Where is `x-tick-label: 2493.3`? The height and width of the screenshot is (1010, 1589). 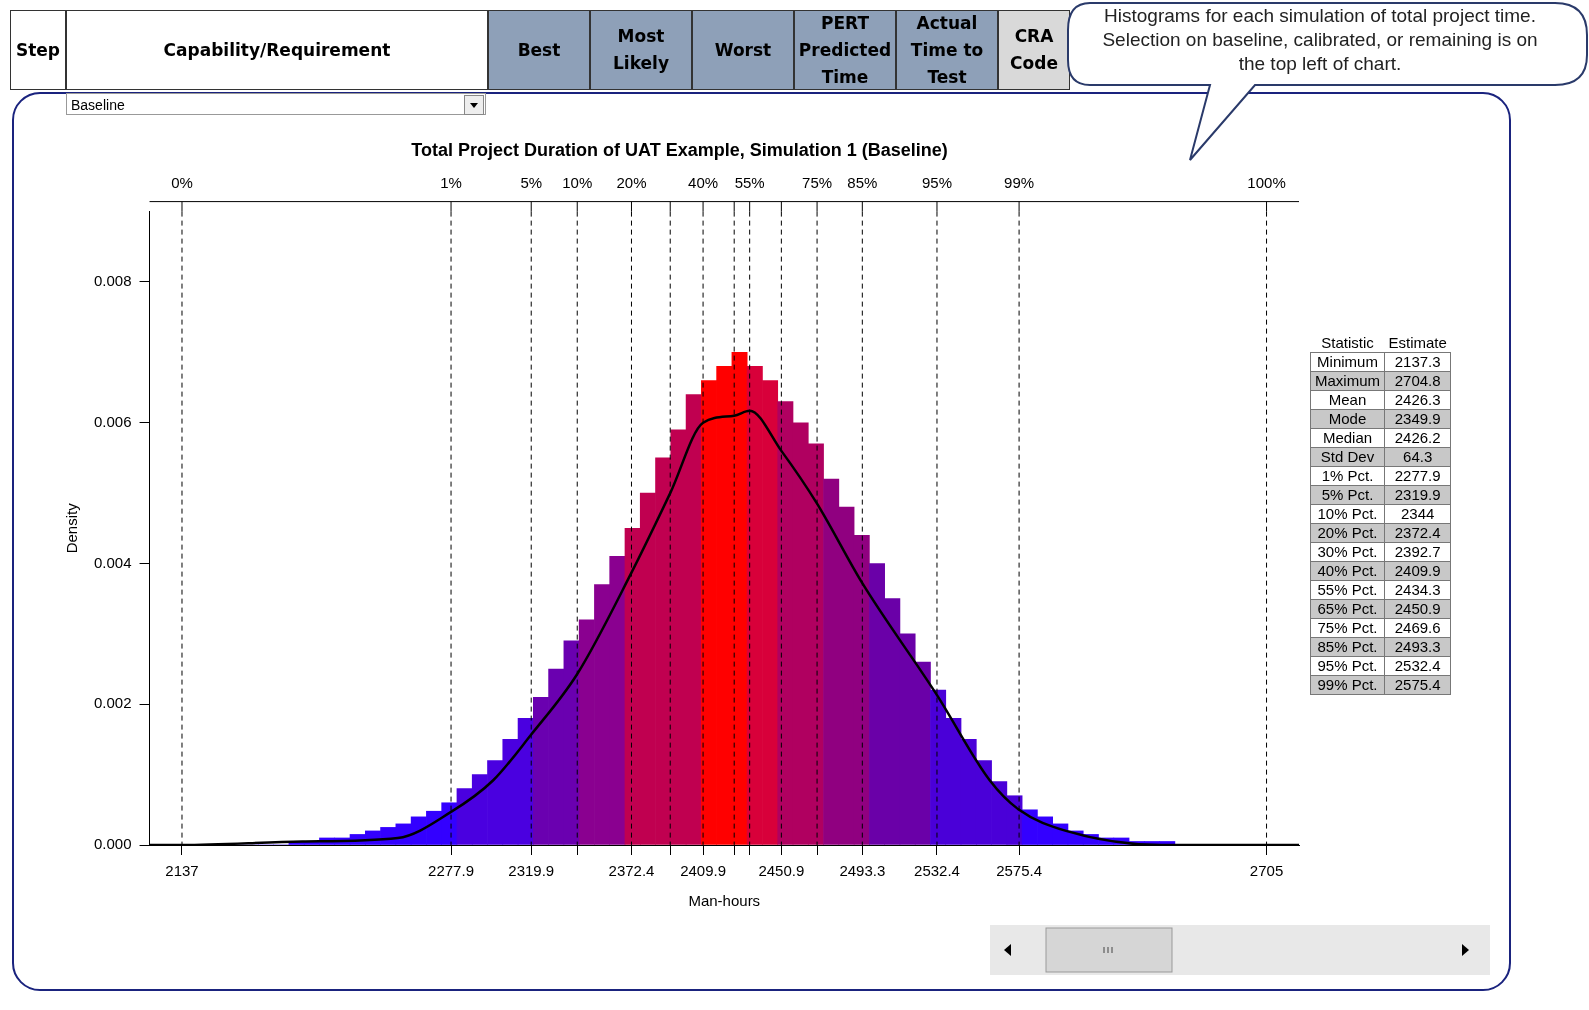 x-tick-label: 2493.3 is located at coordinates (862, 871).